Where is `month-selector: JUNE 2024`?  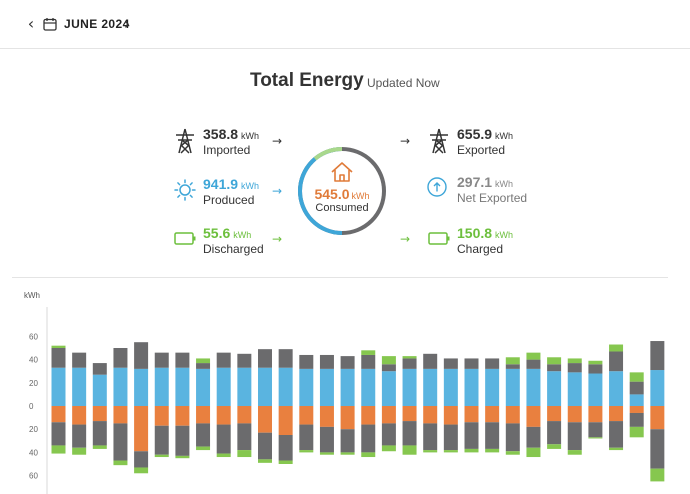
month-selector: JUNE 2024 is located at coordinates (97, 24).